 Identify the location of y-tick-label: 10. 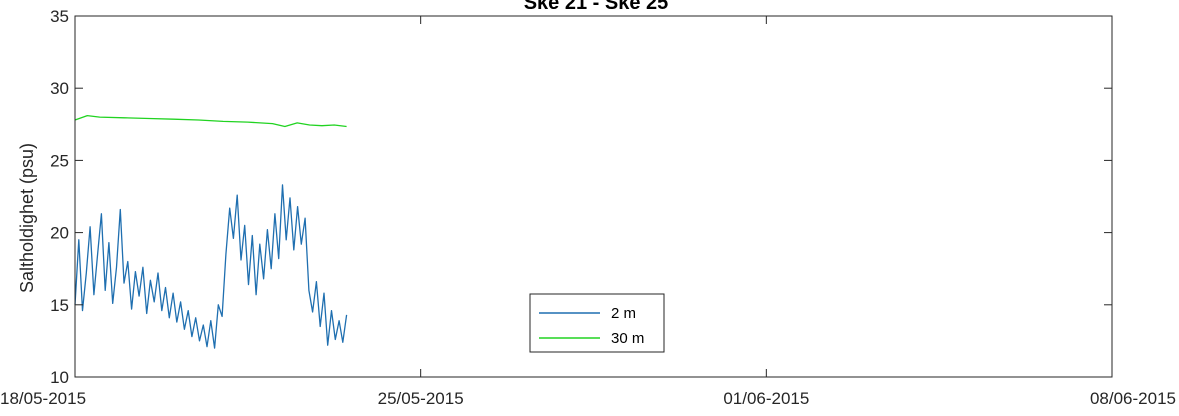
(59, 377).